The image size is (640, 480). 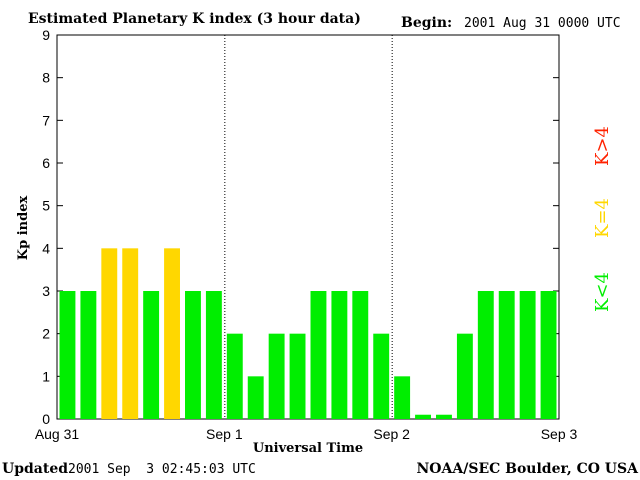 I want to click on updated-label: Updated, so click(x=35, y=469).